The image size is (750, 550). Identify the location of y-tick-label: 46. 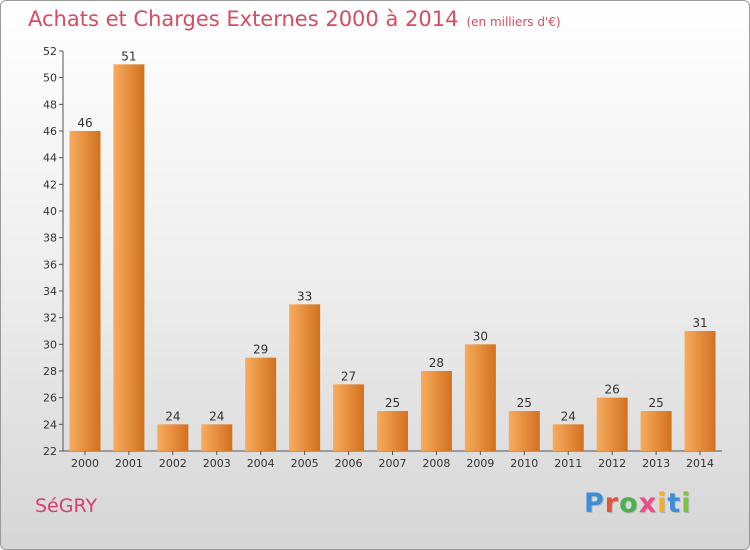
(50, 131).